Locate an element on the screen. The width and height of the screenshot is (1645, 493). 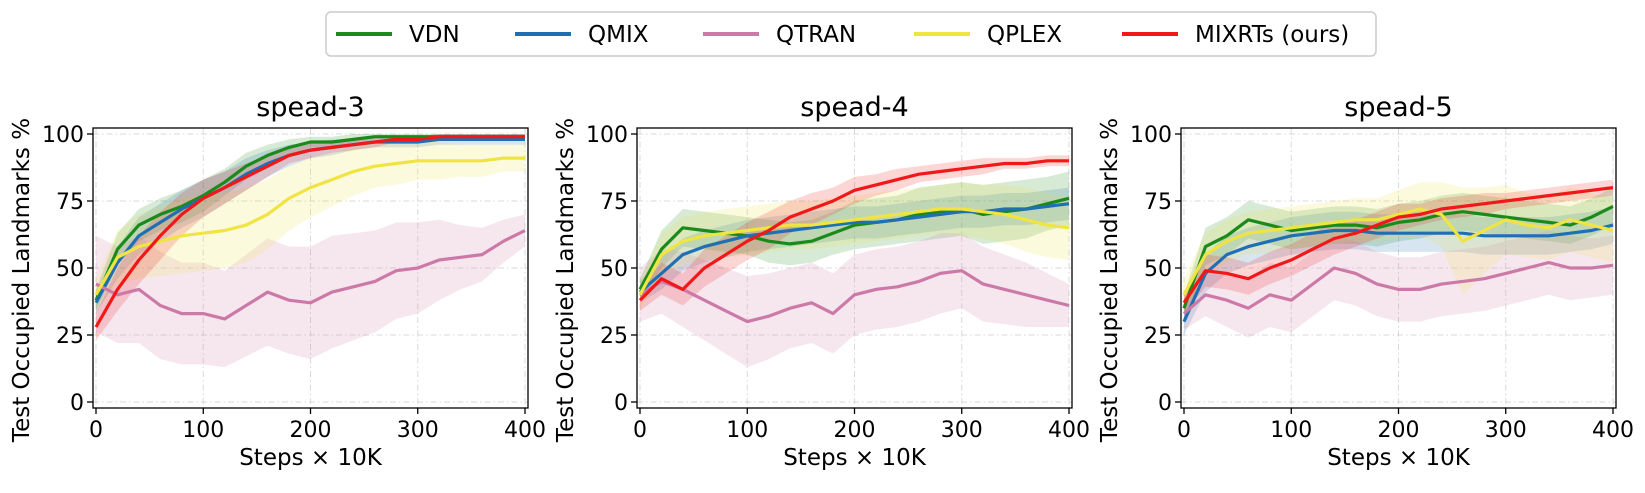
legend-label: VDN is located at coordinates (434, 35).